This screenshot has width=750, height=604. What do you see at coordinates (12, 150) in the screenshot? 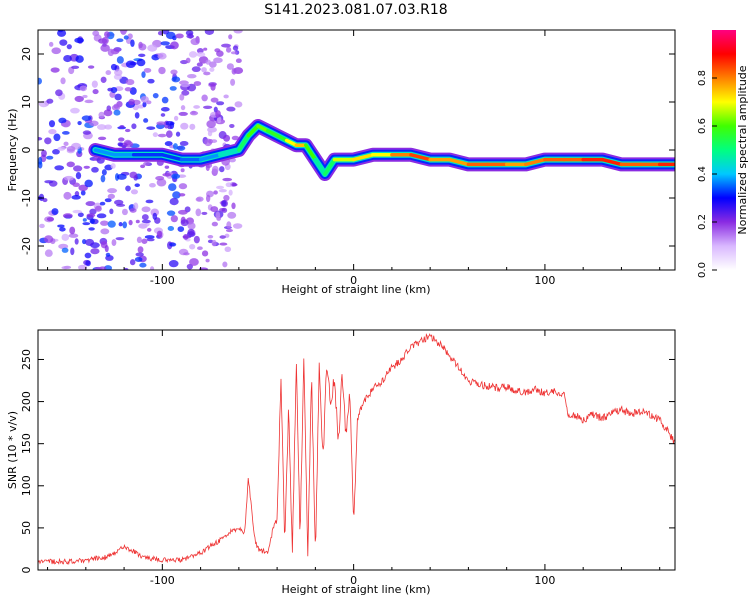
I see `spectrogram-ylabel: Frequency (Hz)` at bounding box center [12, 150].